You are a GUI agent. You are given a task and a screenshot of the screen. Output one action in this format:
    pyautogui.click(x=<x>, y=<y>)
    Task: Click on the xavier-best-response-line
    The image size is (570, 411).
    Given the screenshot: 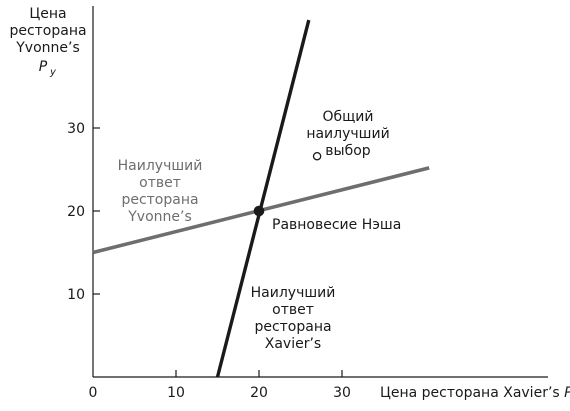 What is the action you would take?
    pyautogui.click(x=263, y=198)
    